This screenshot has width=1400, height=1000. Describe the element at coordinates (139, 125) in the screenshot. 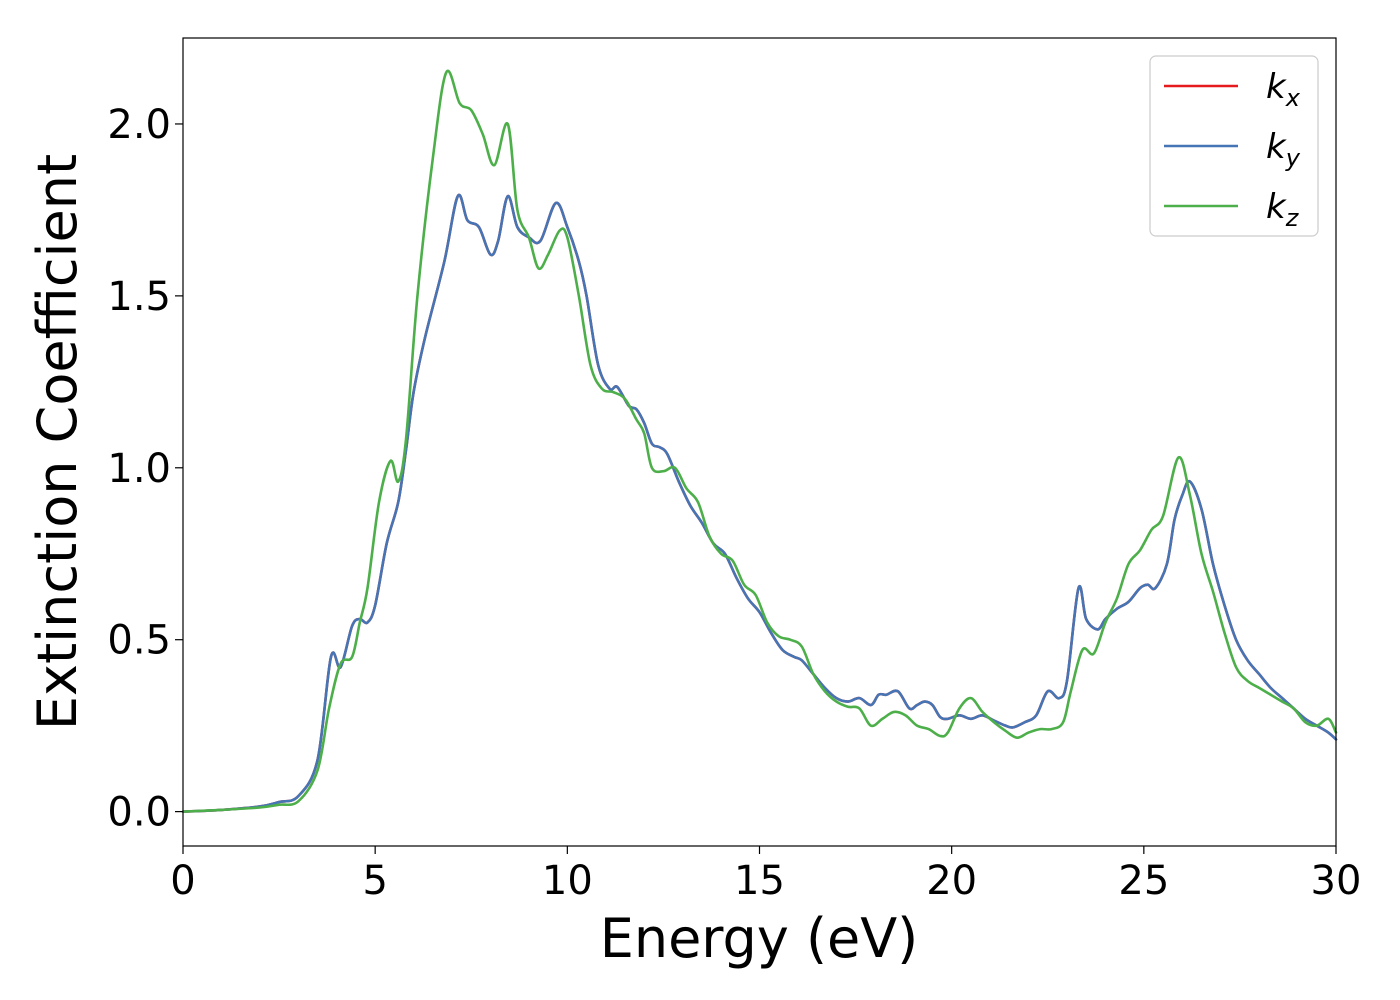

I see `y-tick-label: 2.0` at that location.